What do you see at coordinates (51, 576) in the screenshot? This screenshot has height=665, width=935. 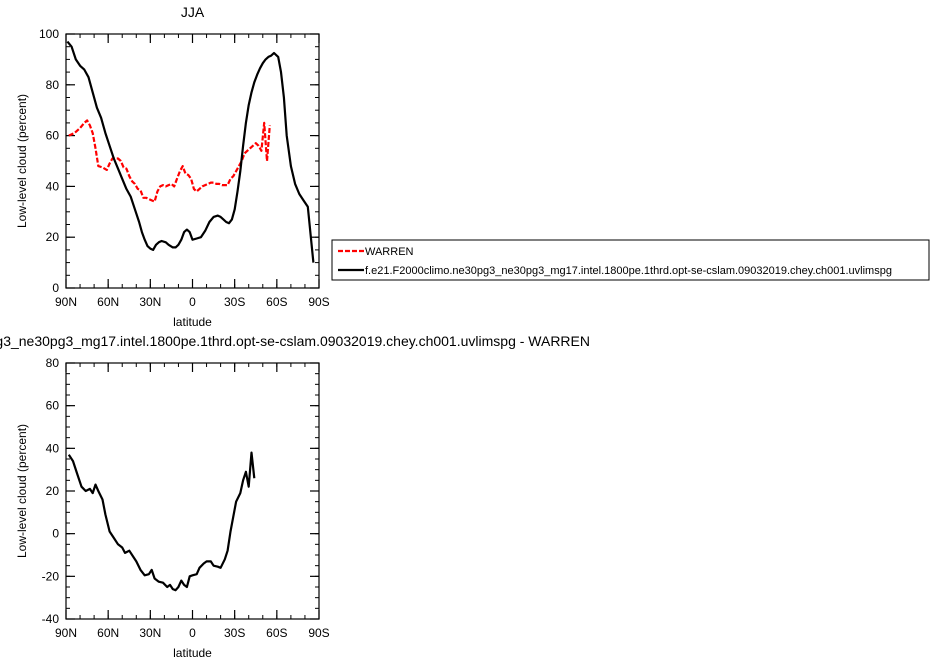 I see `y-tick-label: -20` at bounding box center [51, 576].